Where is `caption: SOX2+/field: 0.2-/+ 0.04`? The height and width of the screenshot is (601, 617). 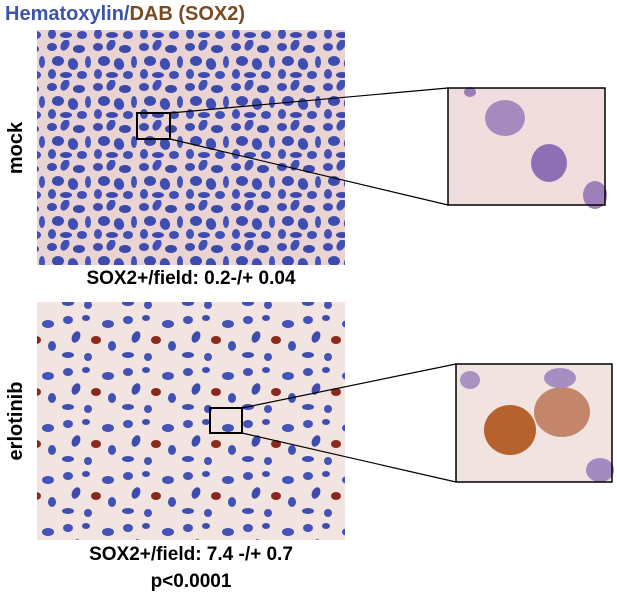
caption: SOX2+/field: 0.2-/+ 0.04 is located at coordinates (191, 278).